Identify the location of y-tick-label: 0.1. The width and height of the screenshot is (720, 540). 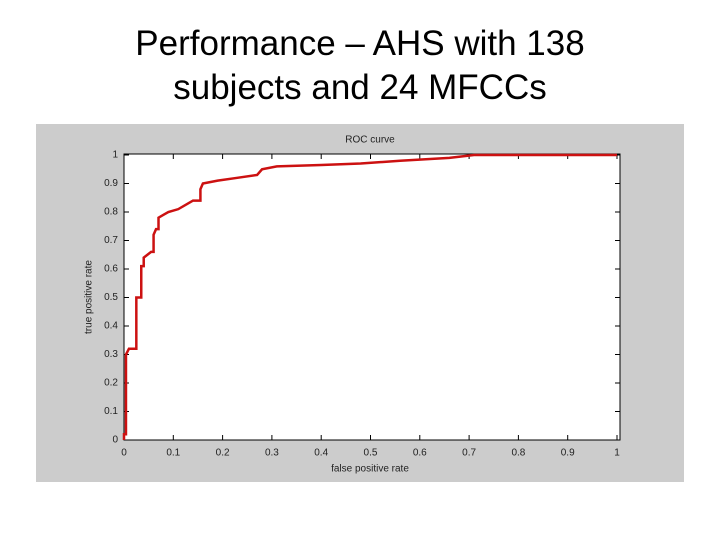
(111, 411).